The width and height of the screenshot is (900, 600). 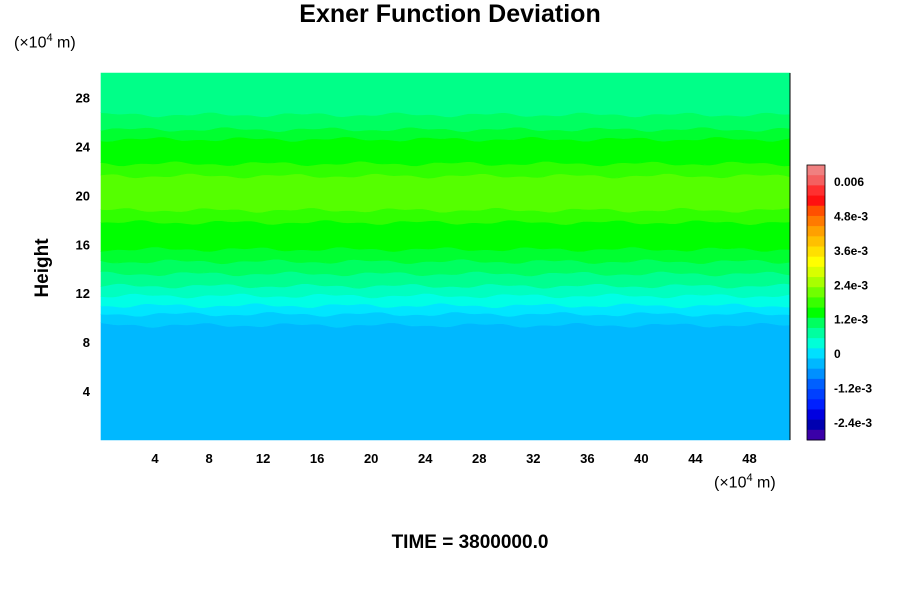 What do you see at coordinates (853, 423) in the screenshot?
I see `colorbar-tick-label: -2.4e-3` at bounding box center [853, 423].